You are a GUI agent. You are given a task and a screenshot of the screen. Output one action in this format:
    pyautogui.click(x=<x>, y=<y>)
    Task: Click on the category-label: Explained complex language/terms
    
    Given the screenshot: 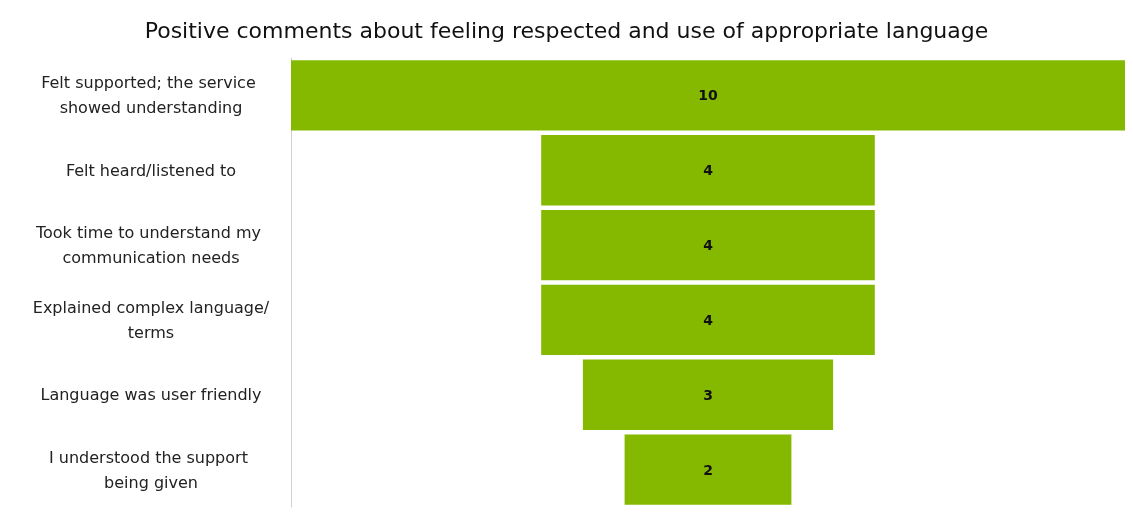 What is the action you would take?
    pyautogui.click(x=151, y=319)
    